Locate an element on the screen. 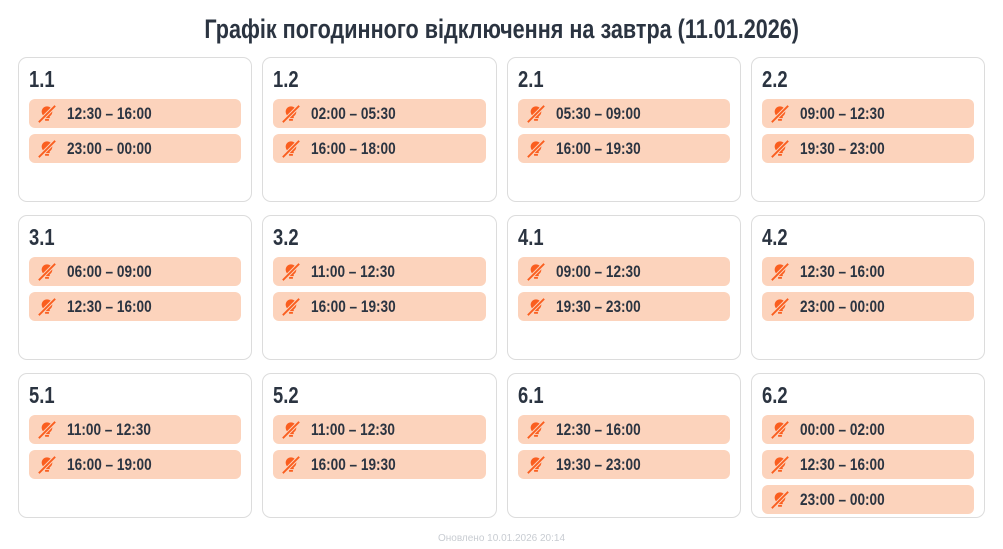 This screenshot has width=1003, height=549. outage-slot: 02:00 – 05:30 is located at coordinates (379, 113).